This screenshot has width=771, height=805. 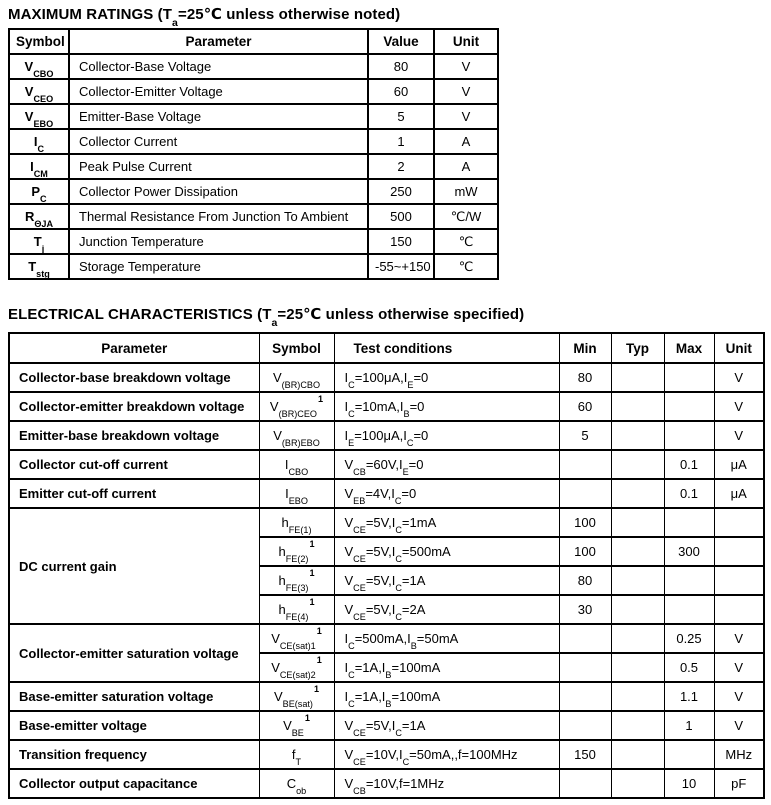 What do you see at coordinates (39, 116) in the screenshot?
I see `symbol-cell: VEBO` at bounding box center [39, 116].